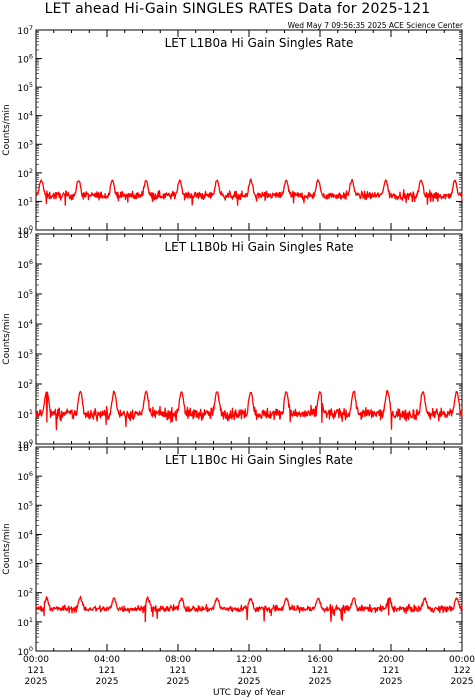 The width and height of the screenshot is (475, 700). I want to click on x-tick-label-time: 12:00, so click(249, 660).